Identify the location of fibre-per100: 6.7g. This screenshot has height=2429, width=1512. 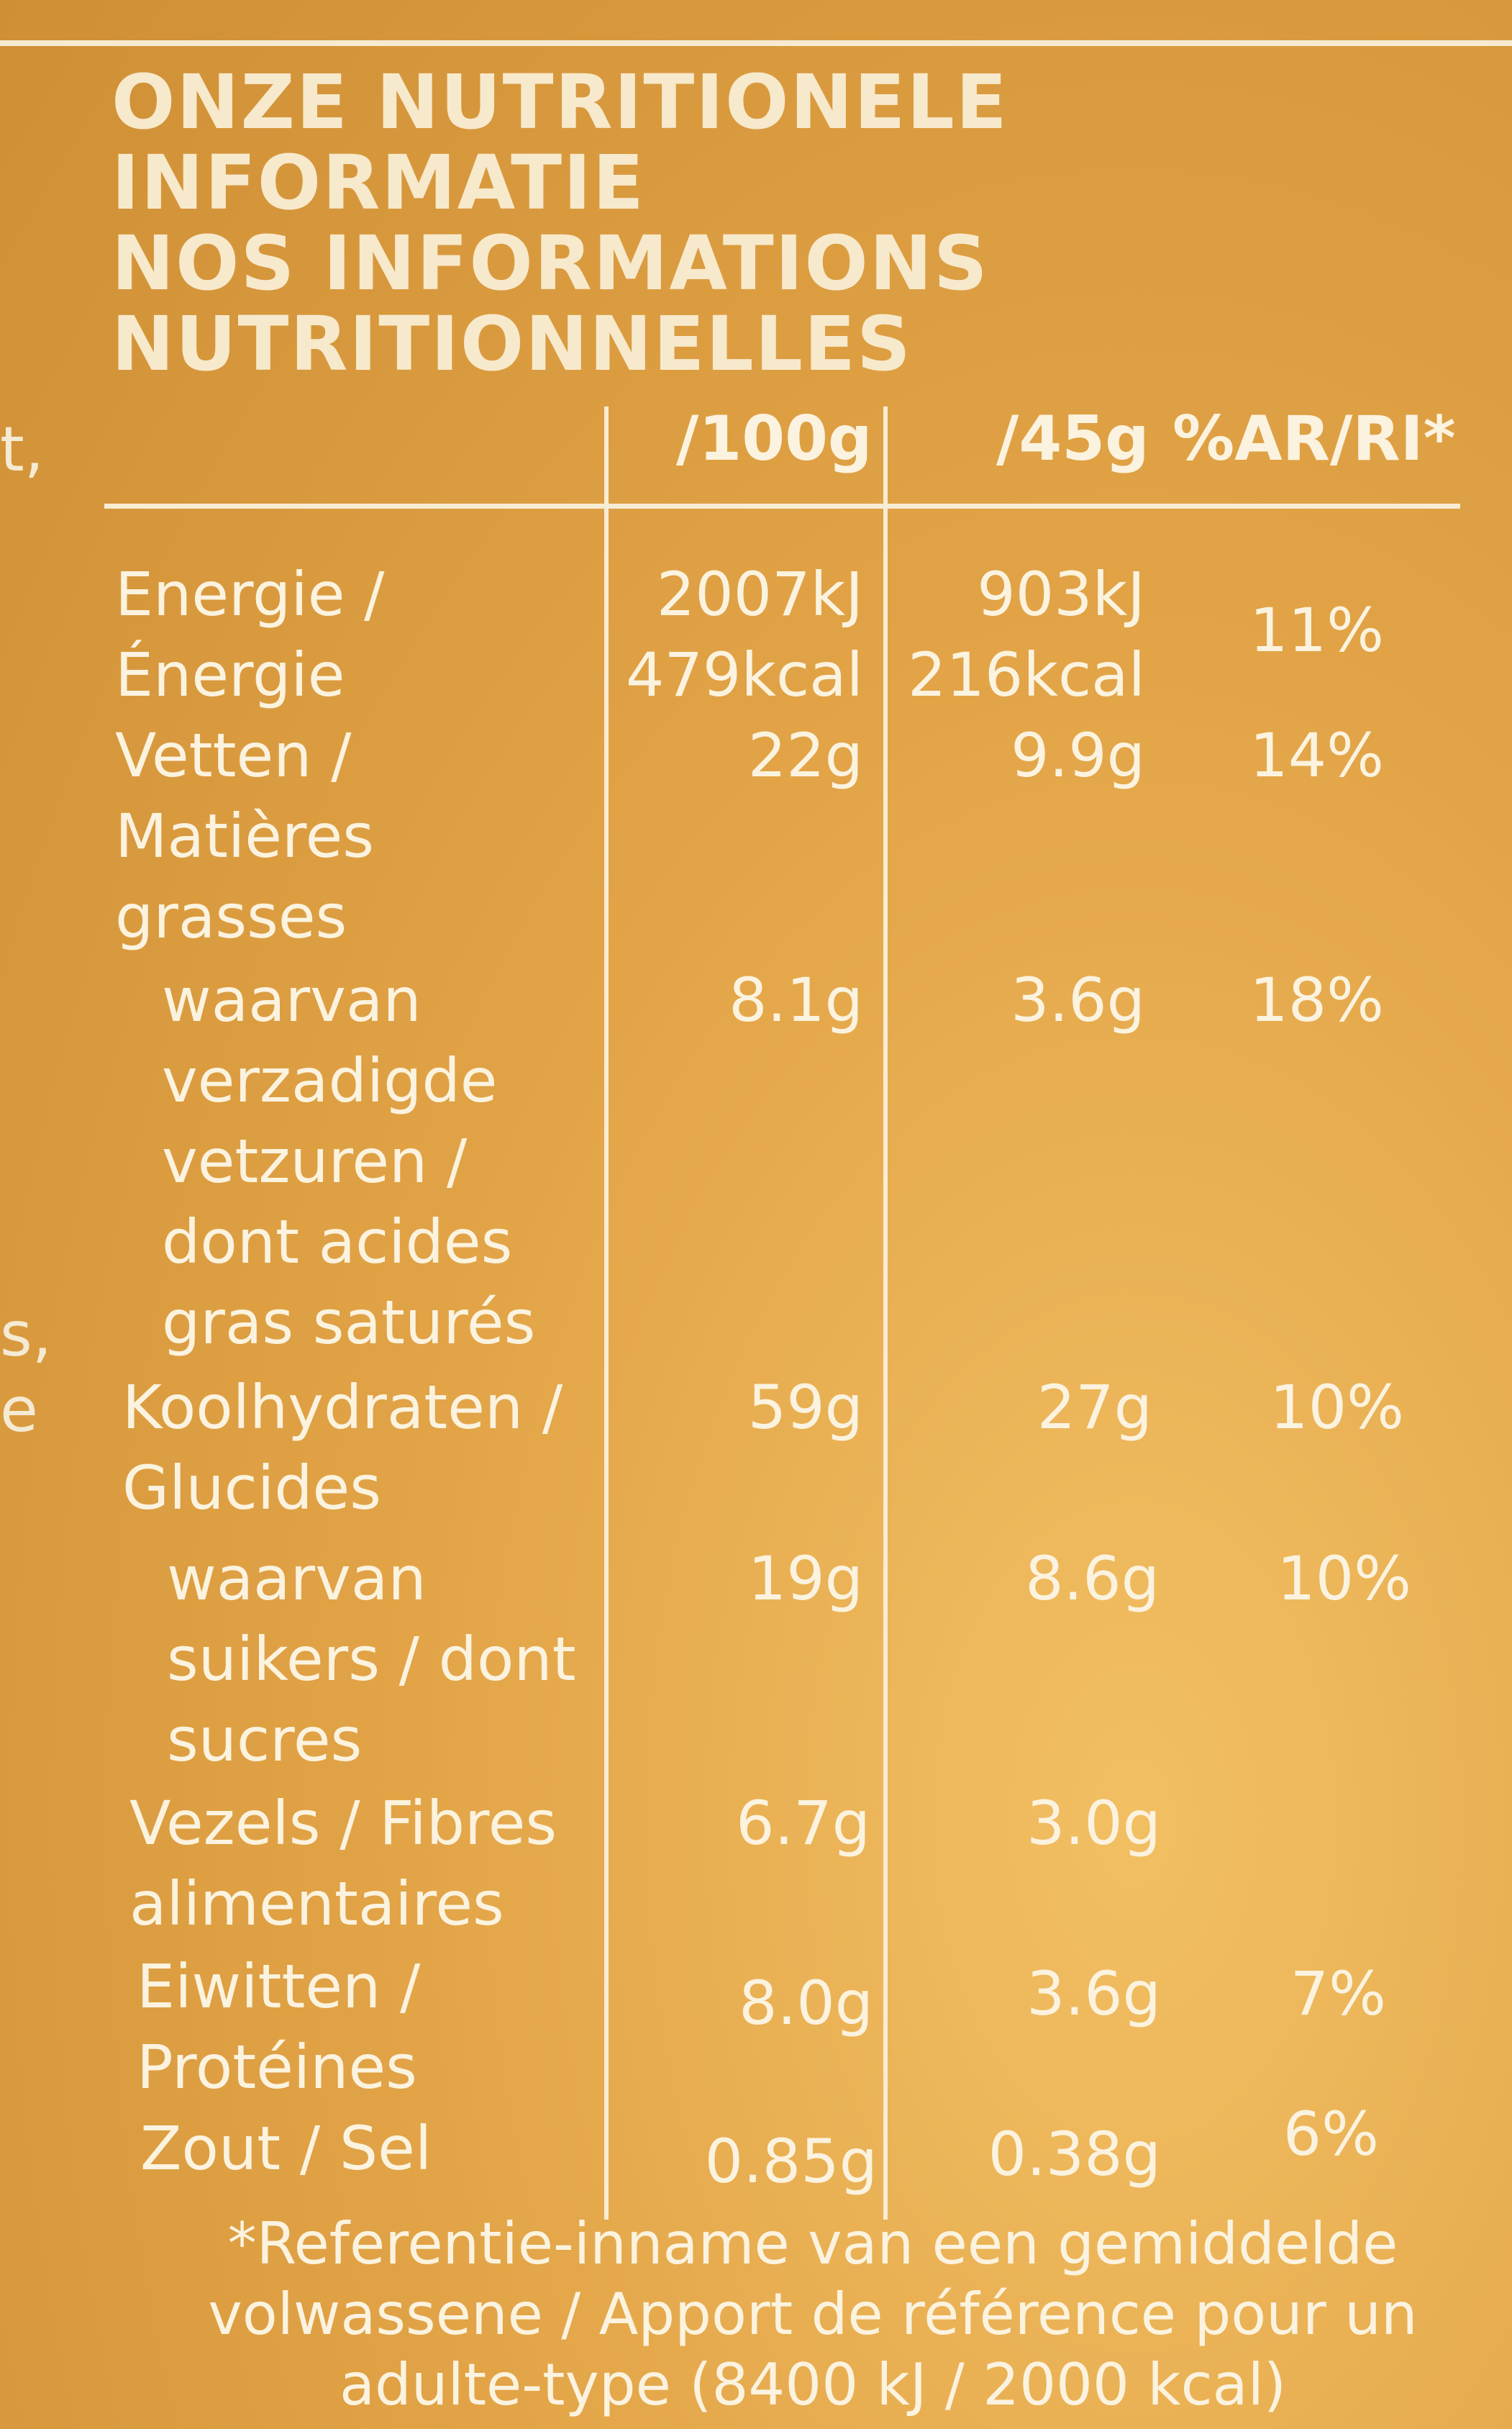
(803, 1823).